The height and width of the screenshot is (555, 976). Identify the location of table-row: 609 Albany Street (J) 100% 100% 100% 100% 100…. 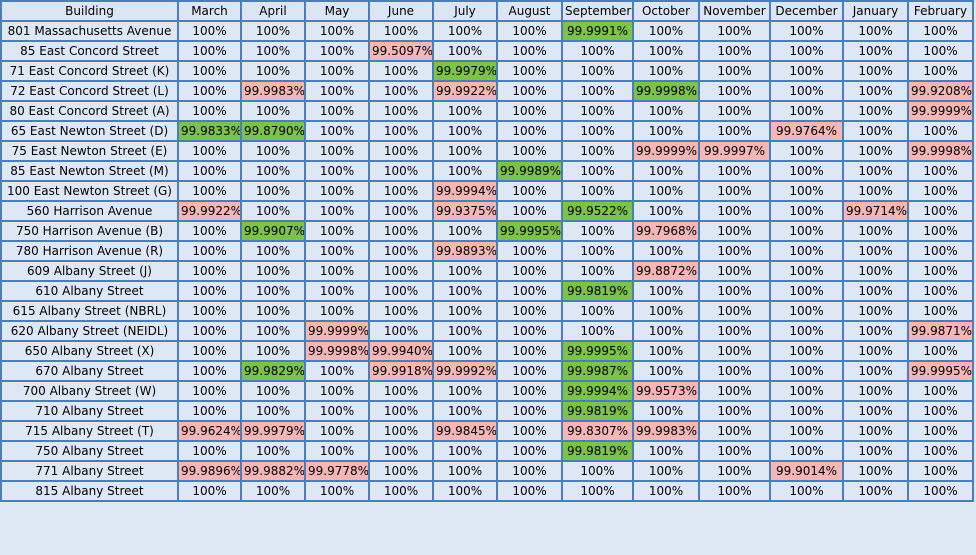
(487, 271).